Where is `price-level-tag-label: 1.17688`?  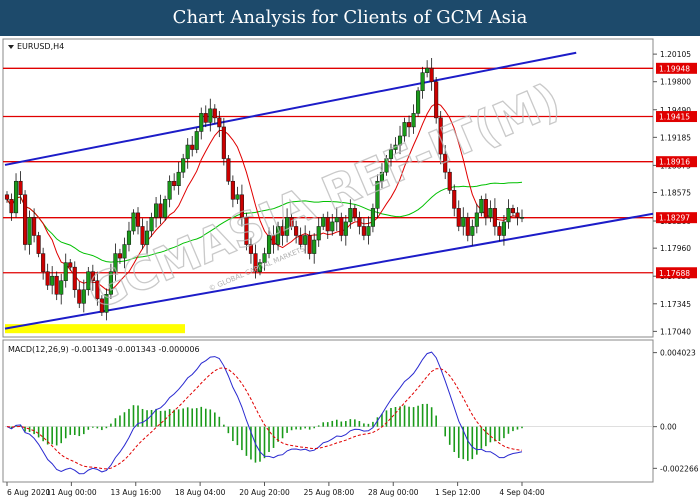 price-level-tag-label: 1.17688 is located at coordinates (674, 273).